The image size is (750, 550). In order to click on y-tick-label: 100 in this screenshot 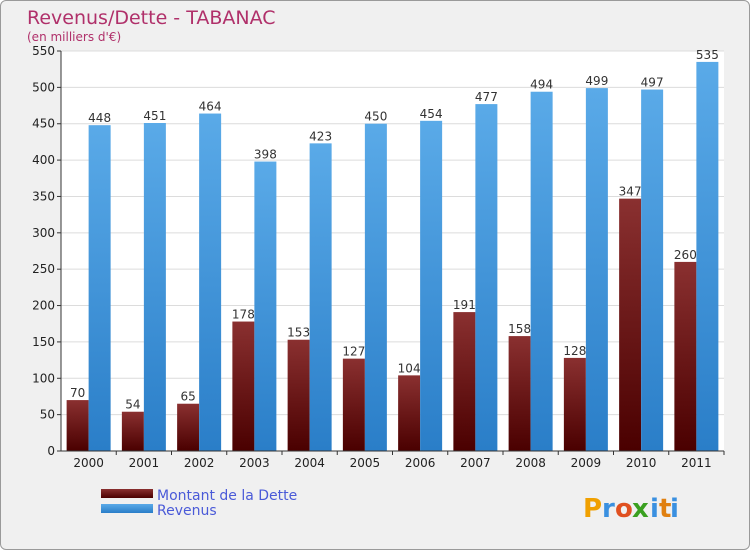, I will do `click(43, 378)`.